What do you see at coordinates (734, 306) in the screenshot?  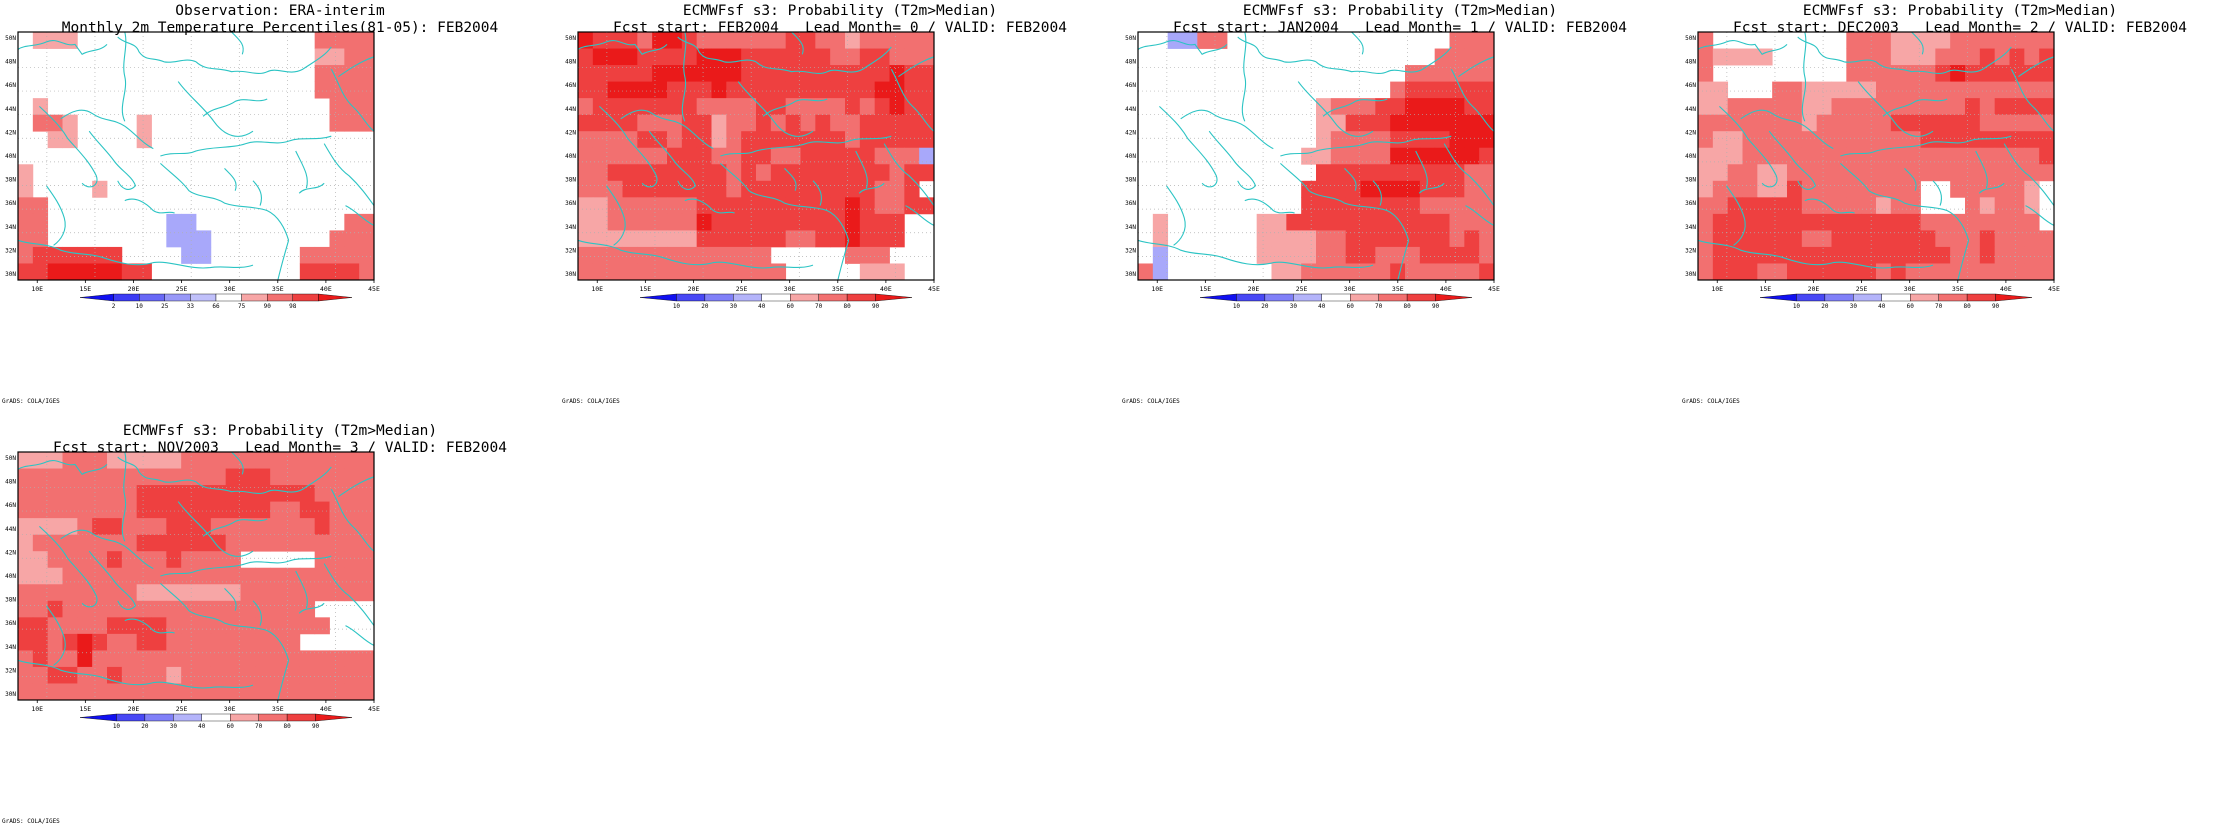 I see `colorbar-label: 30` at bounding box center [734, 306].